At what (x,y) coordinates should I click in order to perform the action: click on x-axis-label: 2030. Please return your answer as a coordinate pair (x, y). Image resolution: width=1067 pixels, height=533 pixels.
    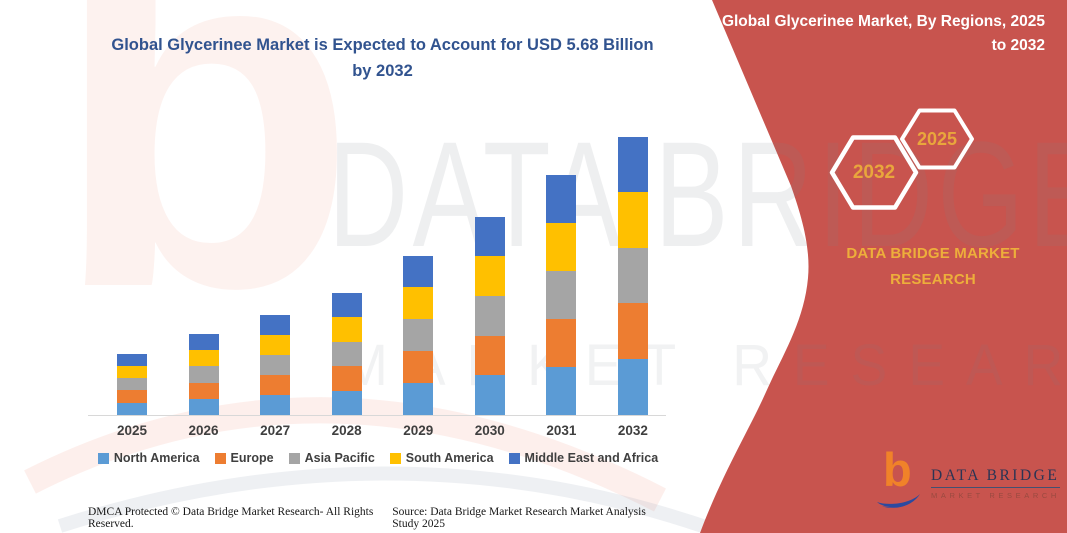
    Looking at the image, I should click on (489, 430).